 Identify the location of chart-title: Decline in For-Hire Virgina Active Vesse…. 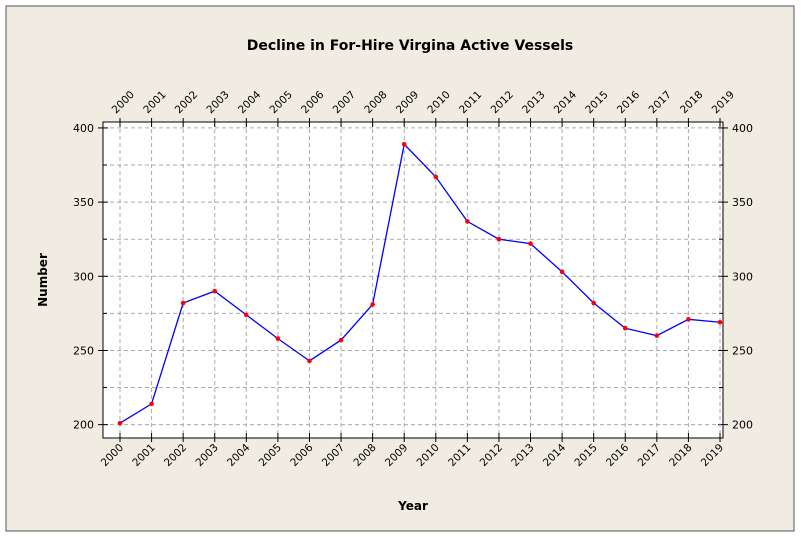
(410, 46).